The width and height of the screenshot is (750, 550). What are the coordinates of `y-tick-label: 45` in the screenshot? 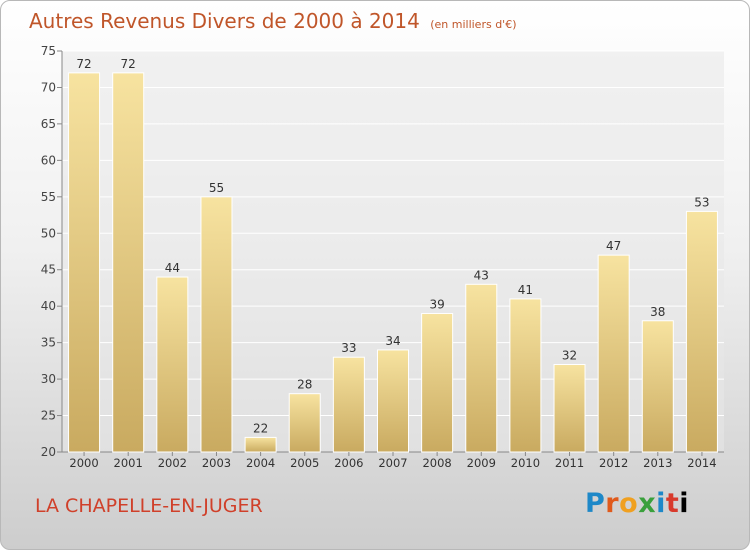 It's located at (48, 270).